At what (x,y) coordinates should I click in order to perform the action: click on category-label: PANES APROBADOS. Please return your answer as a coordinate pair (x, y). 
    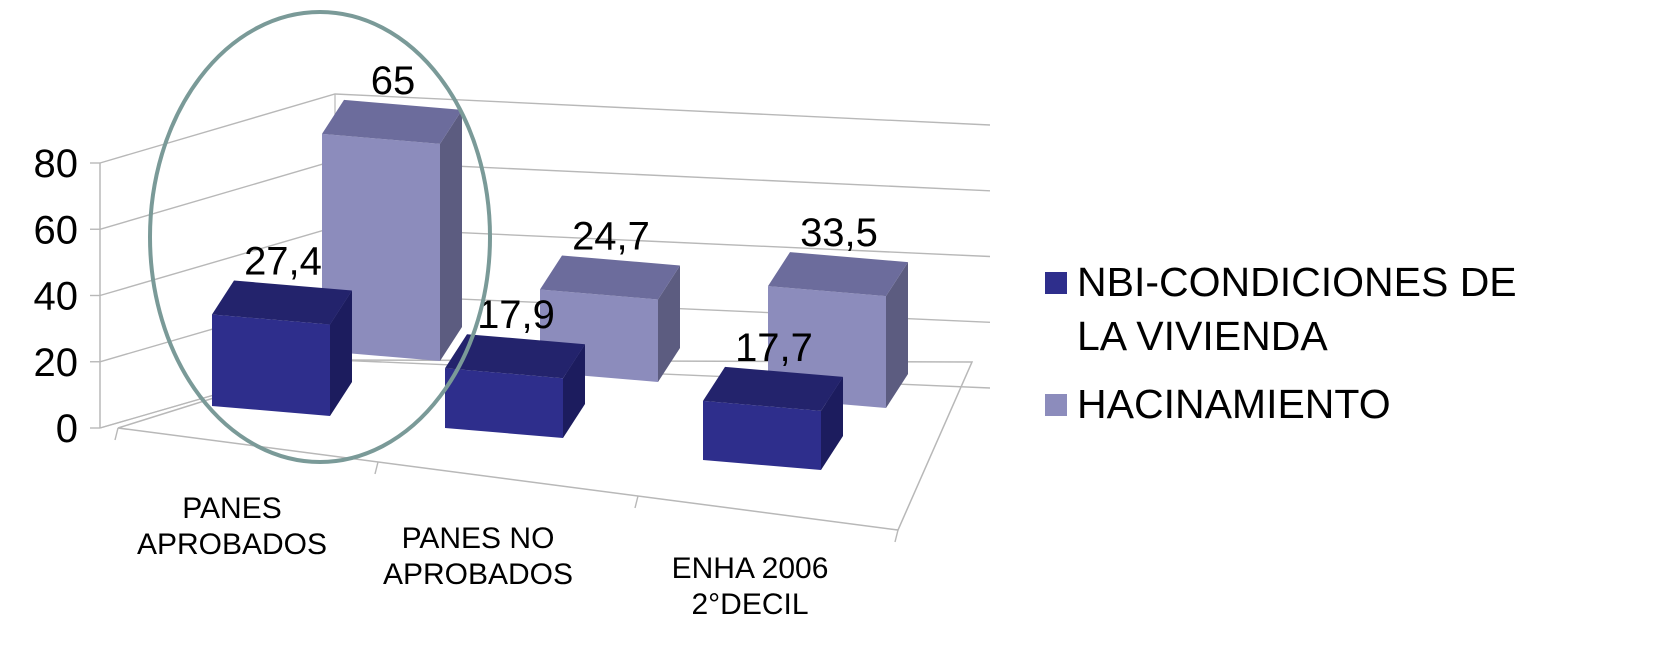
    Looking at the image, I should click on (232, 526).